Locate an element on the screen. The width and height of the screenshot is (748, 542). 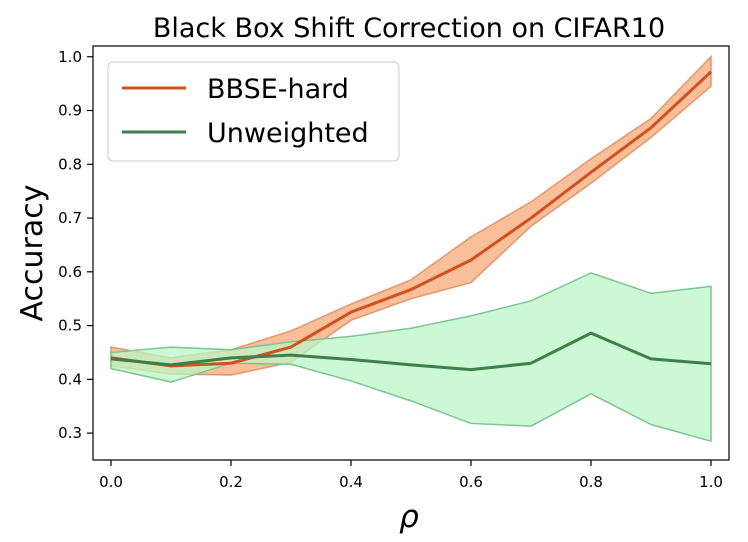
x-tick-label: 1.0 is located at coordinates (711, 482).